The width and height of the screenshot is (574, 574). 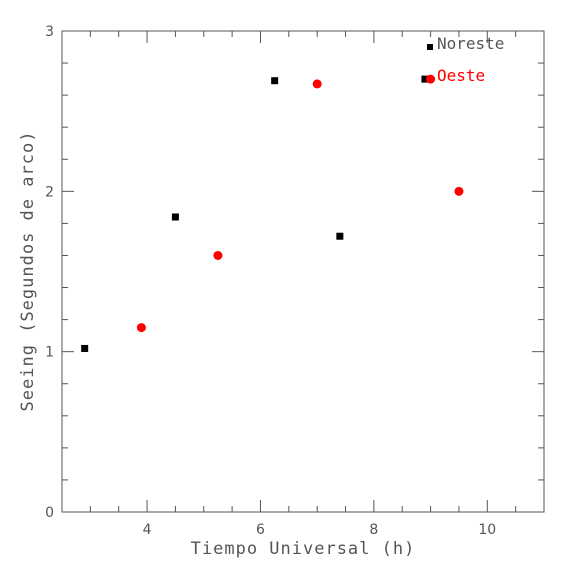 What do you see at coordinates (461, 75) in the screenshot?
I see `legend-label-oeste: Oeste` at bounding box center [461, 75].